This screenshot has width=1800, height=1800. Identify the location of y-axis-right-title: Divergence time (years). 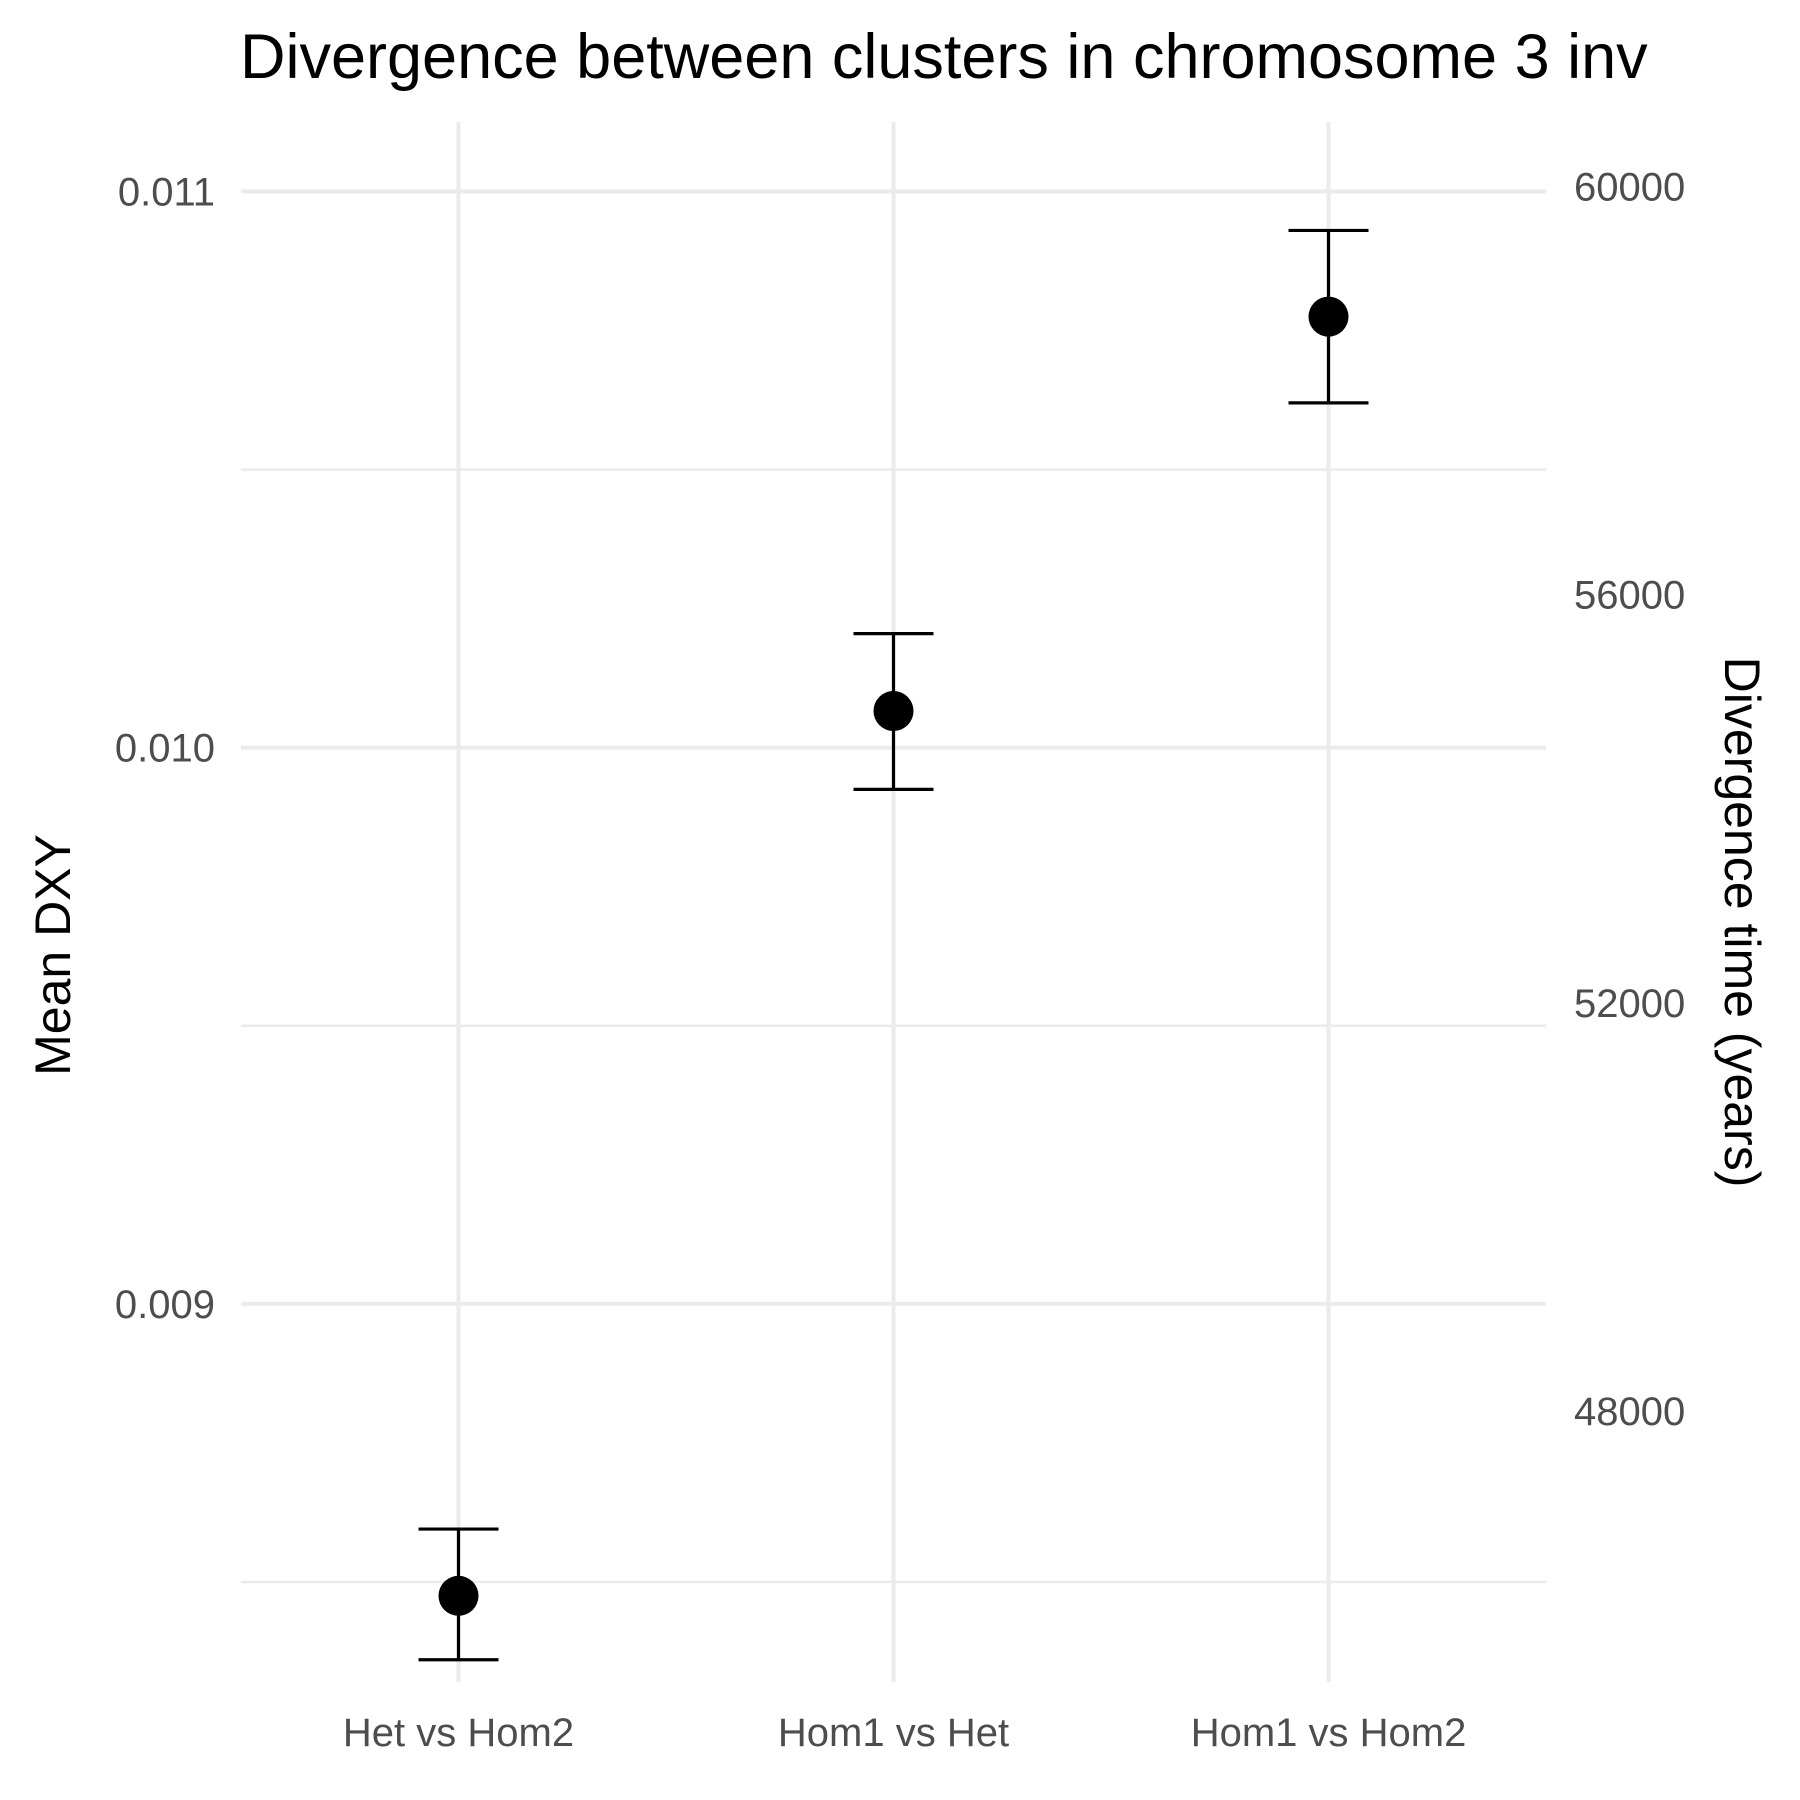
(1742, 922).